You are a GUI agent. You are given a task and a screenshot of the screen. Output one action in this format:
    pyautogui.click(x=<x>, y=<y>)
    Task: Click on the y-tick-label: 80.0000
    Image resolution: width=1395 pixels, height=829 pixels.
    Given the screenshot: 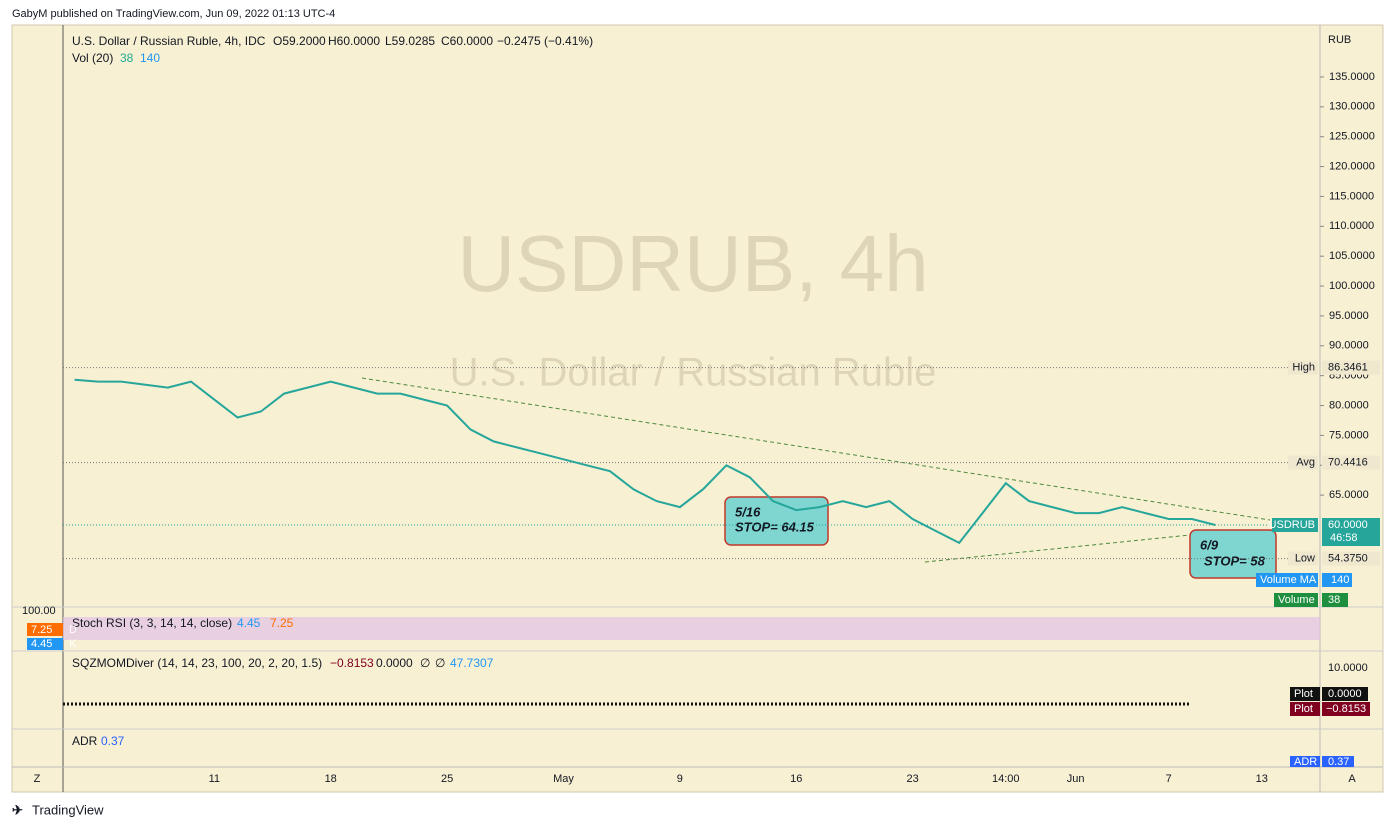 What is the action you would take?
    pyautogui.click(x=1349, y=405)
    